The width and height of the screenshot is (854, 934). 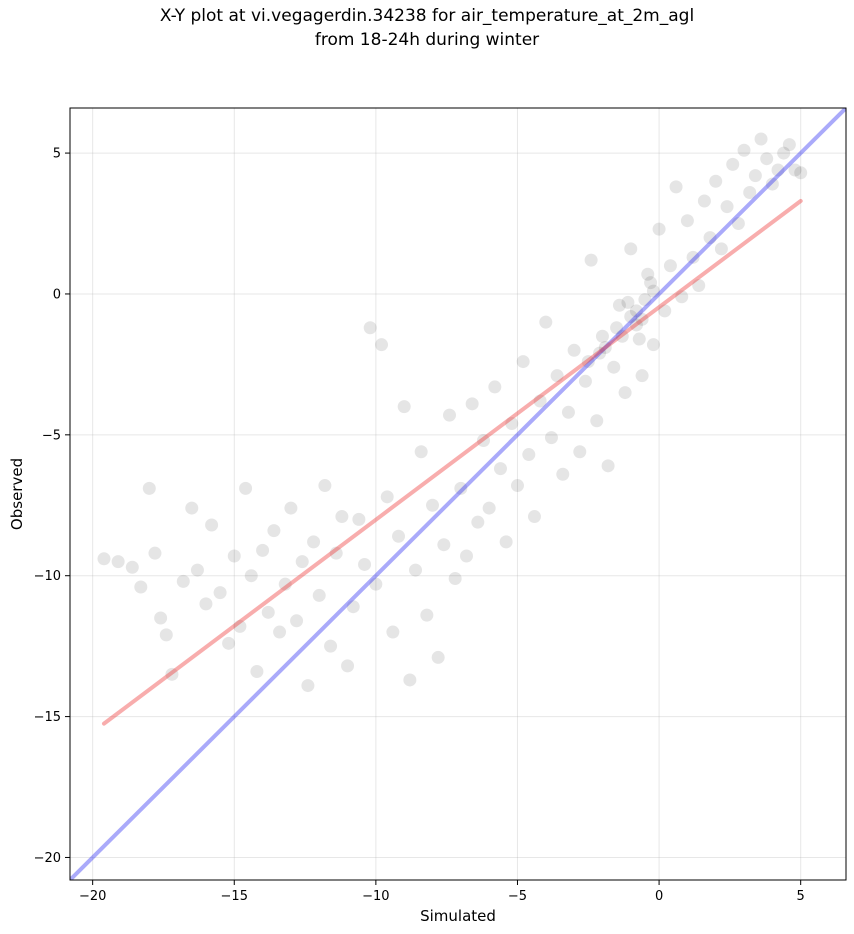 What do you see at coordinates (57, 294) in the screenshot?
I see `y-tick-label: 0` at bounding box center [57, 294].